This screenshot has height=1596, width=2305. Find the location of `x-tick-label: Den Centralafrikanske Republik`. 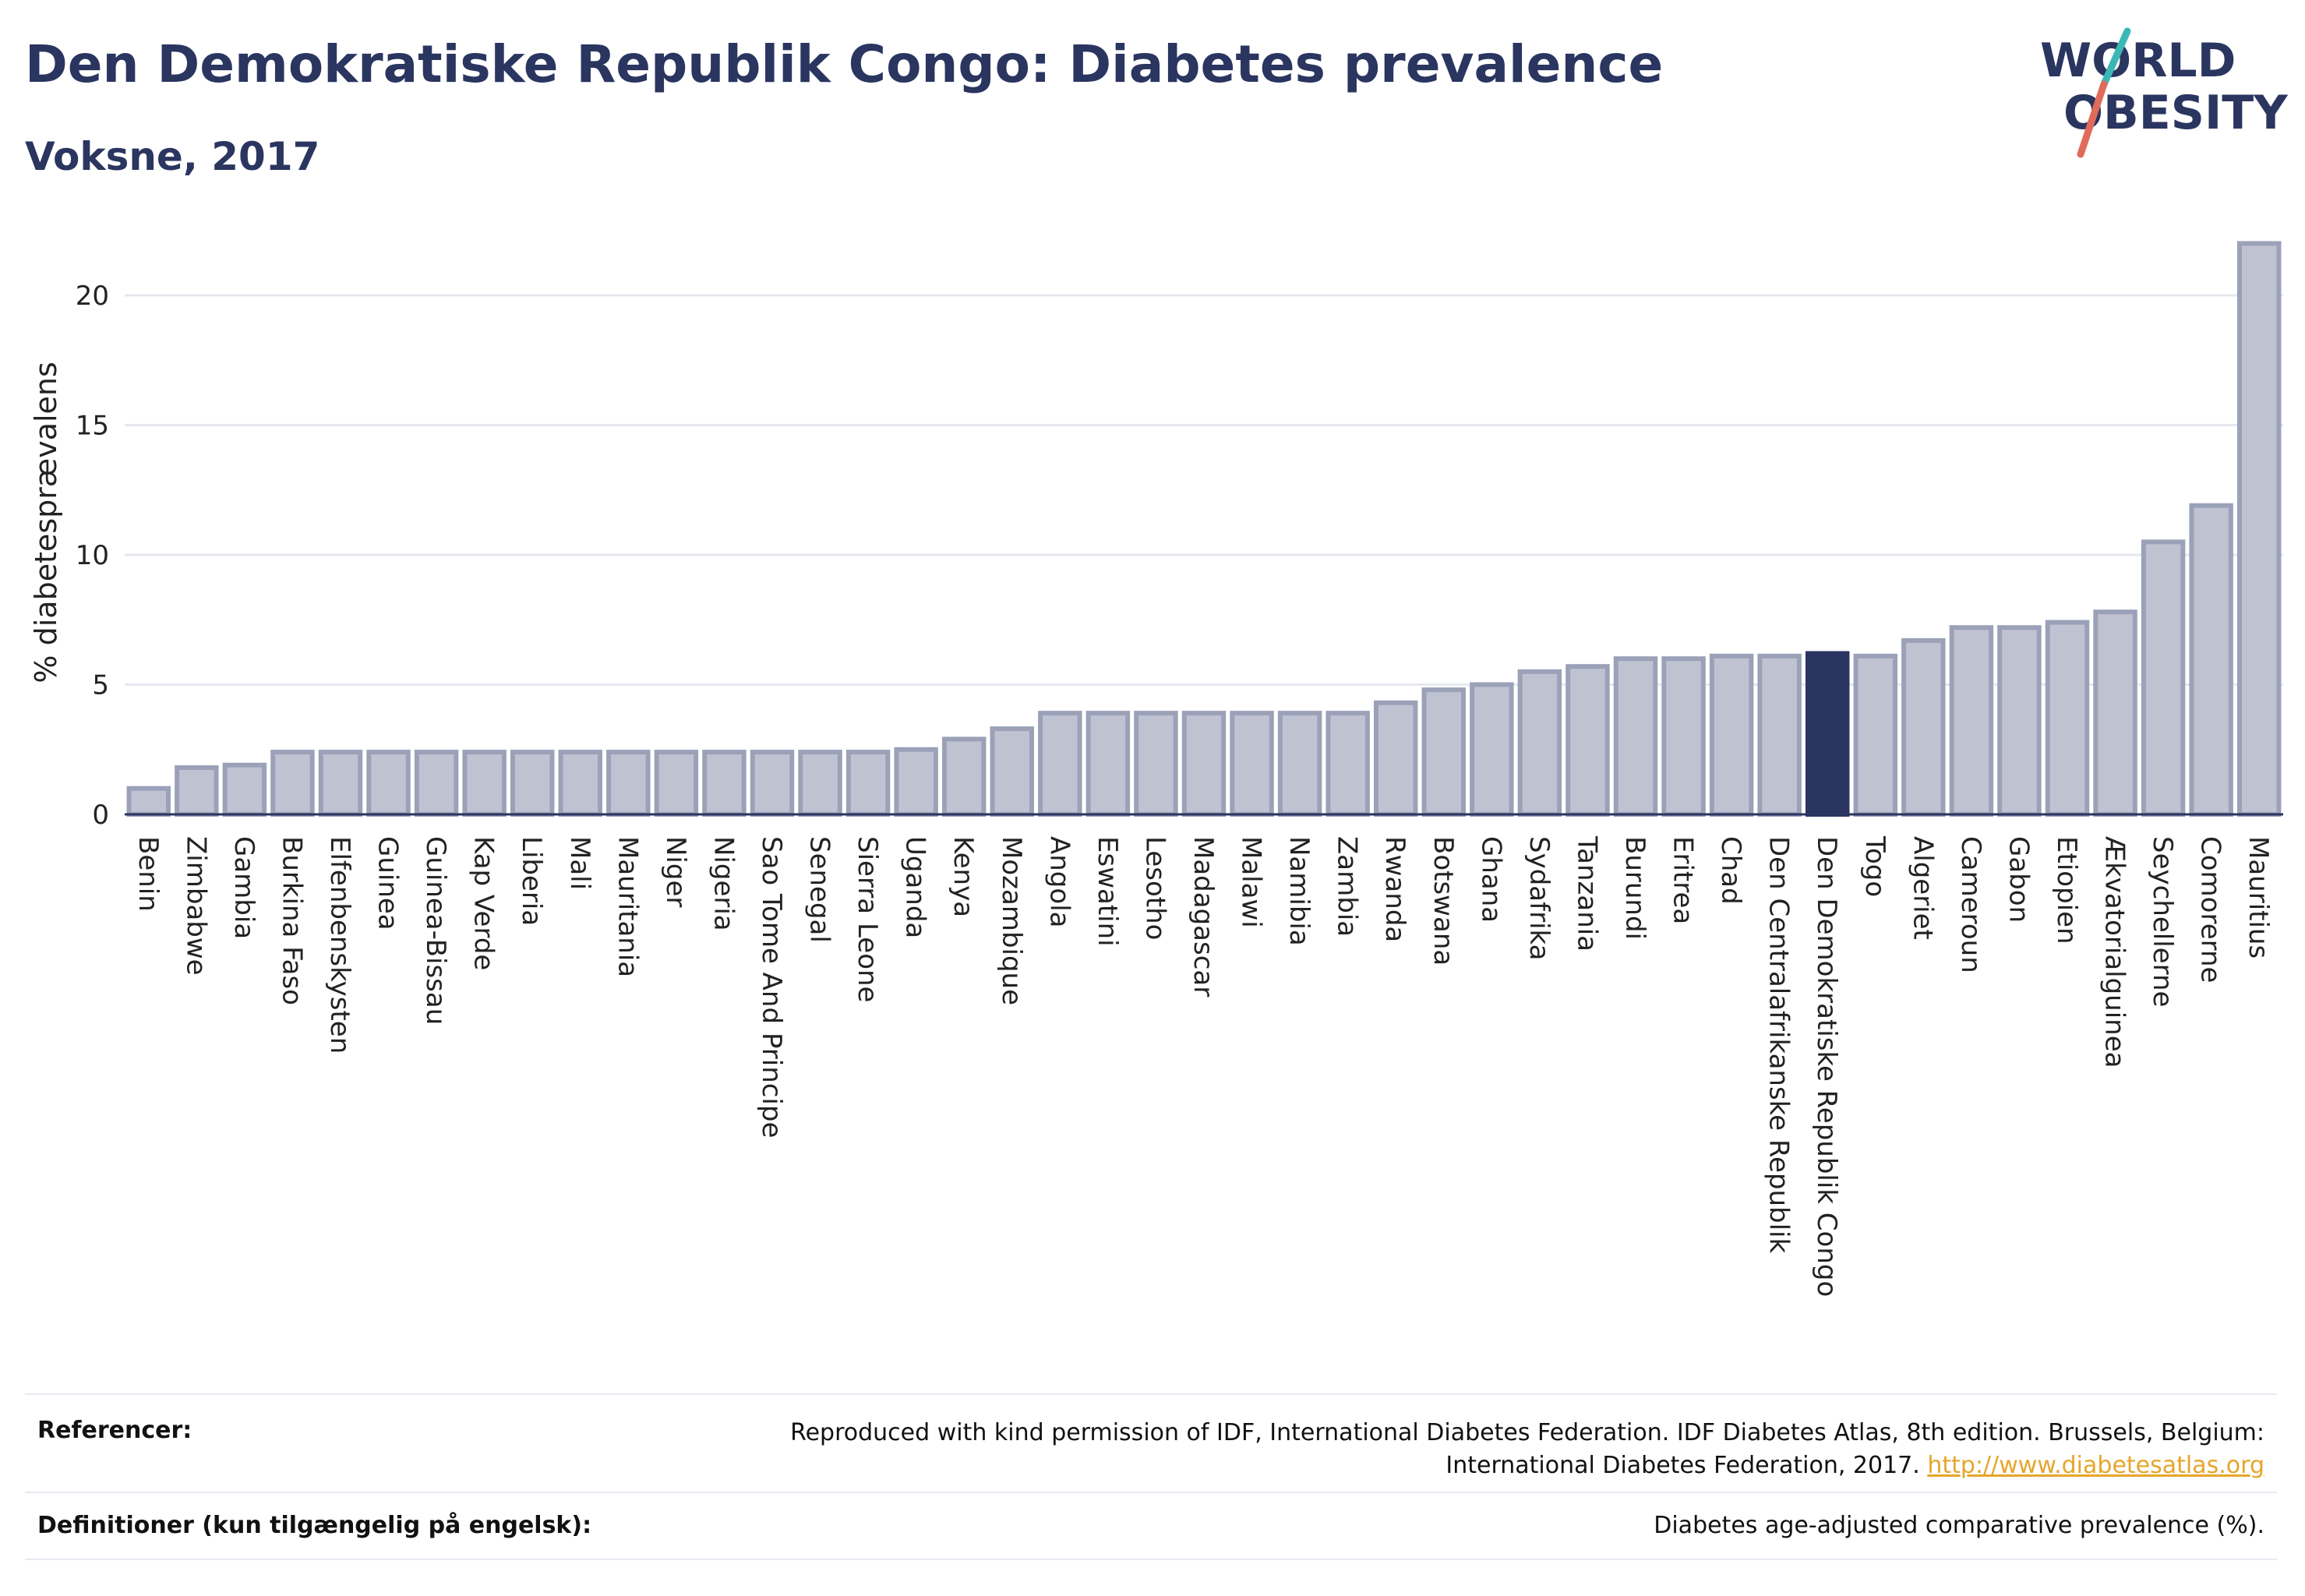

x-tick-label: Den Centralafrikanske Republik is located at coordinates (1779, 1044).